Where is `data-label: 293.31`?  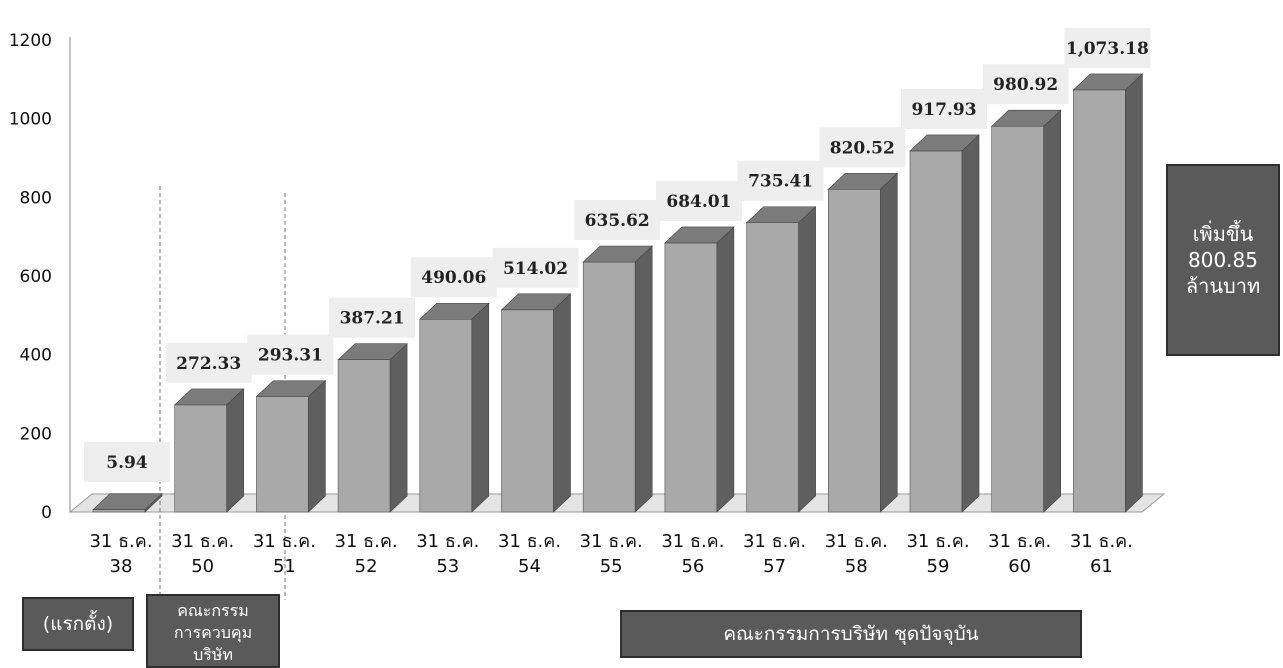 data-label: 293.31 is located at coordinates (290, 356).